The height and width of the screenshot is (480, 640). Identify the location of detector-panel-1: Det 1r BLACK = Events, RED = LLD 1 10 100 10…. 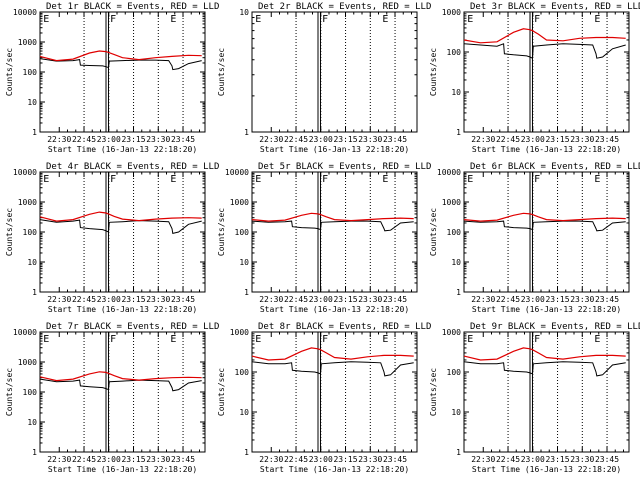
(112, 78).